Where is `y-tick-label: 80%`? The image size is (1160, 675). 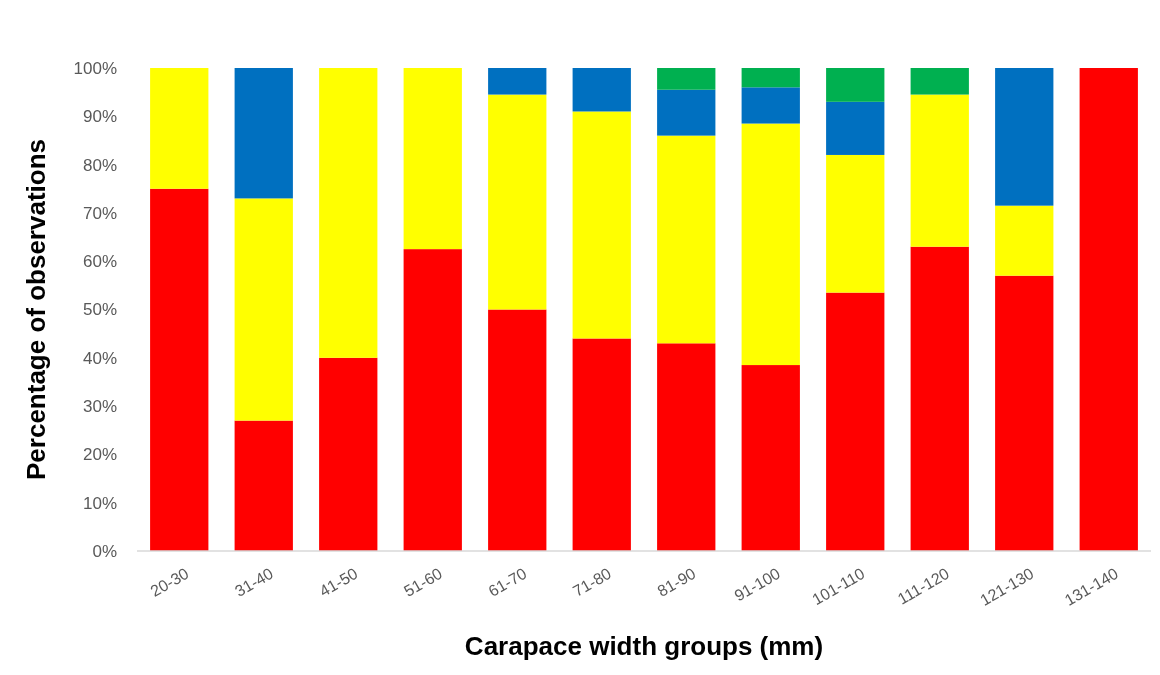
y-tick-label: 80% is located at coordinates (99, 165).